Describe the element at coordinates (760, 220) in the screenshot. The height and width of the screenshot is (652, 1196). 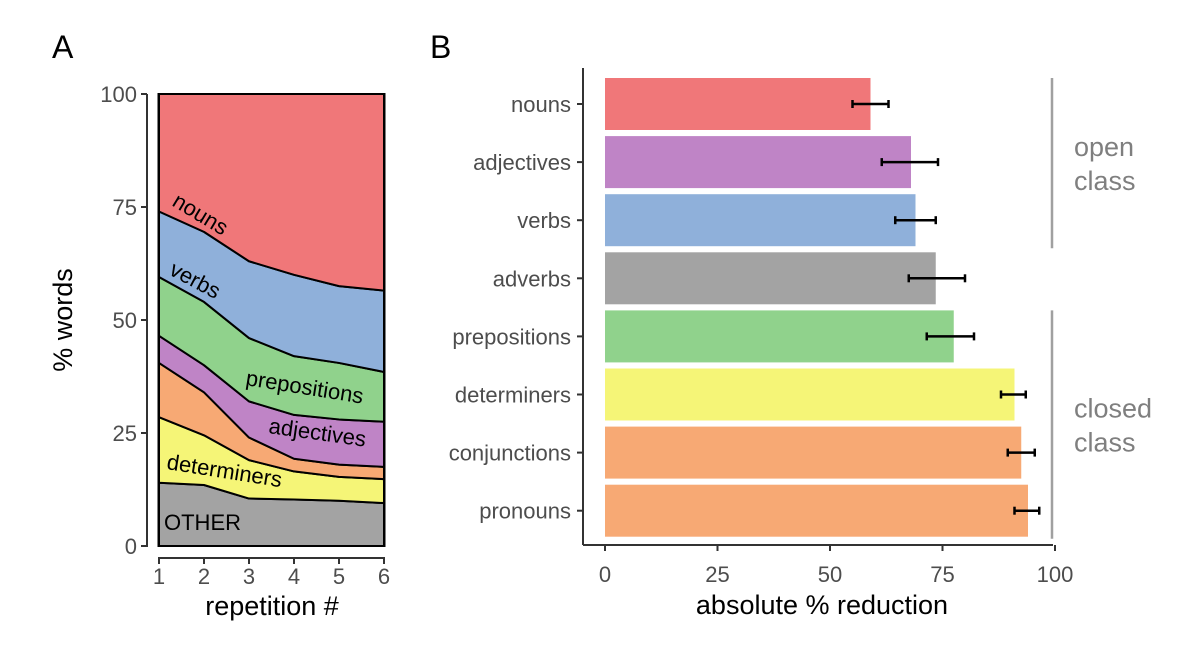
I see `bar-verbs` at that location.